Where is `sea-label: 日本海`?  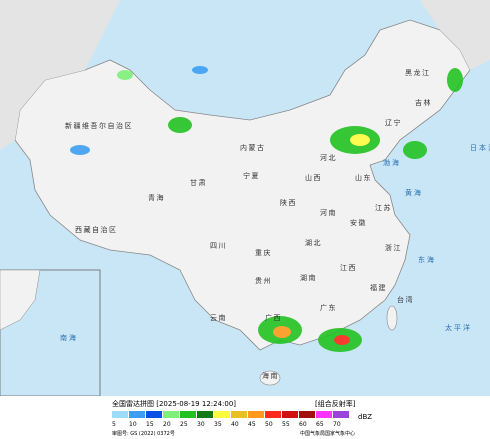
sea-label: 日本海 is located at coordinates (480, 147).